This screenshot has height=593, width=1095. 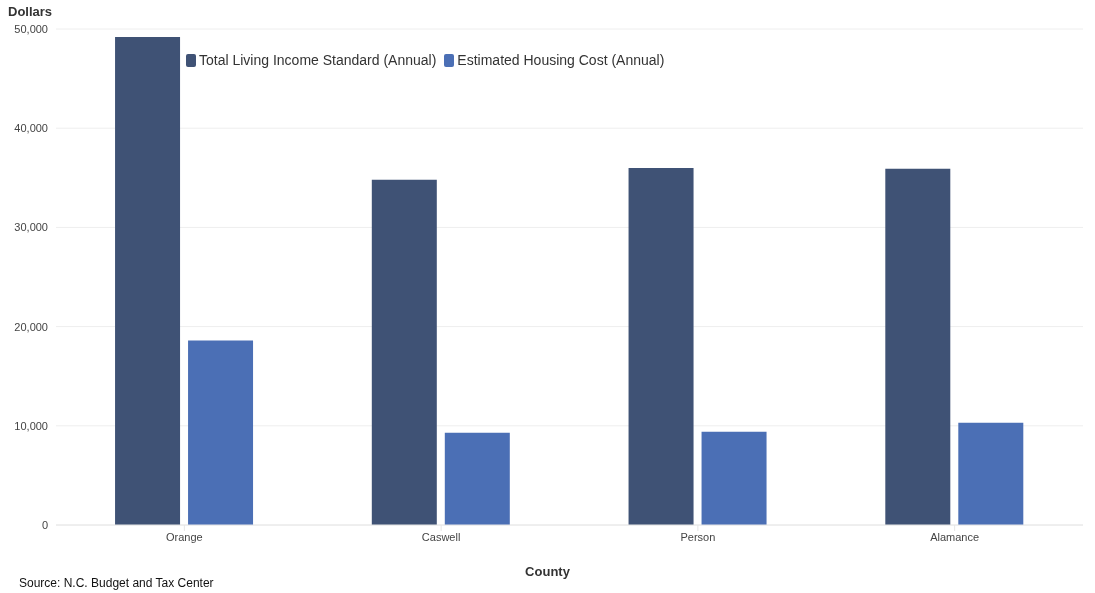 What do you see at coordinates (31, 425) in the screenshot?
I see `y-tick-label: 10,000` at bounding box center [31, 425].